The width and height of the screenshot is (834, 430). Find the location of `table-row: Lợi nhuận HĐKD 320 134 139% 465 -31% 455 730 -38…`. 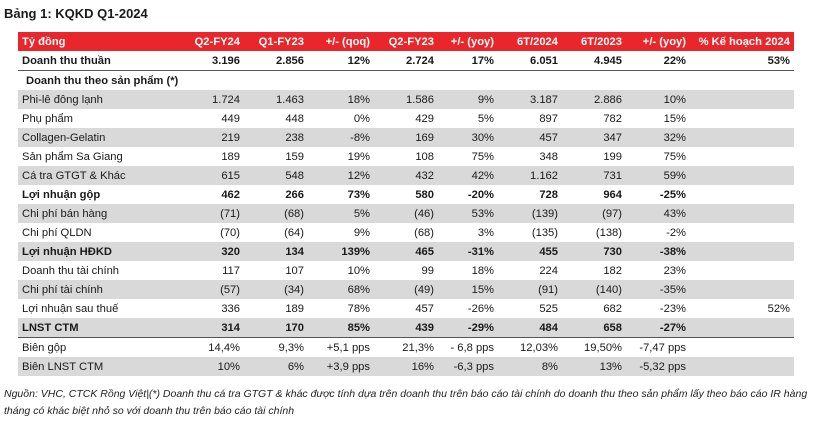

table-row: Lợi nhuận HĐKD 320 134 139% 465 -31% 455 730 -38… is located at coordinates (406, 251).